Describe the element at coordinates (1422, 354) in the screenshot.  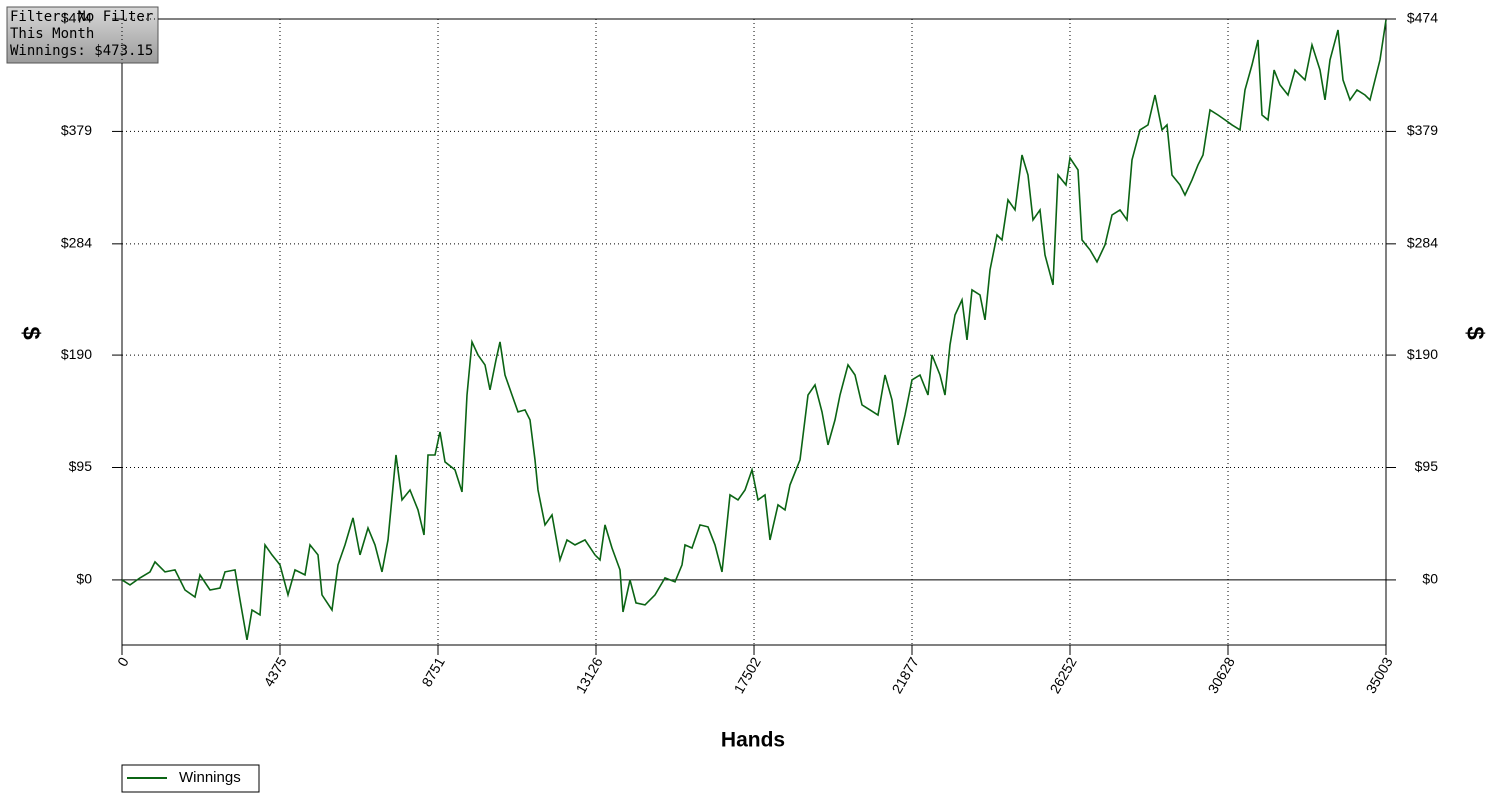
I see `y2-tick-label: $190` at that location.